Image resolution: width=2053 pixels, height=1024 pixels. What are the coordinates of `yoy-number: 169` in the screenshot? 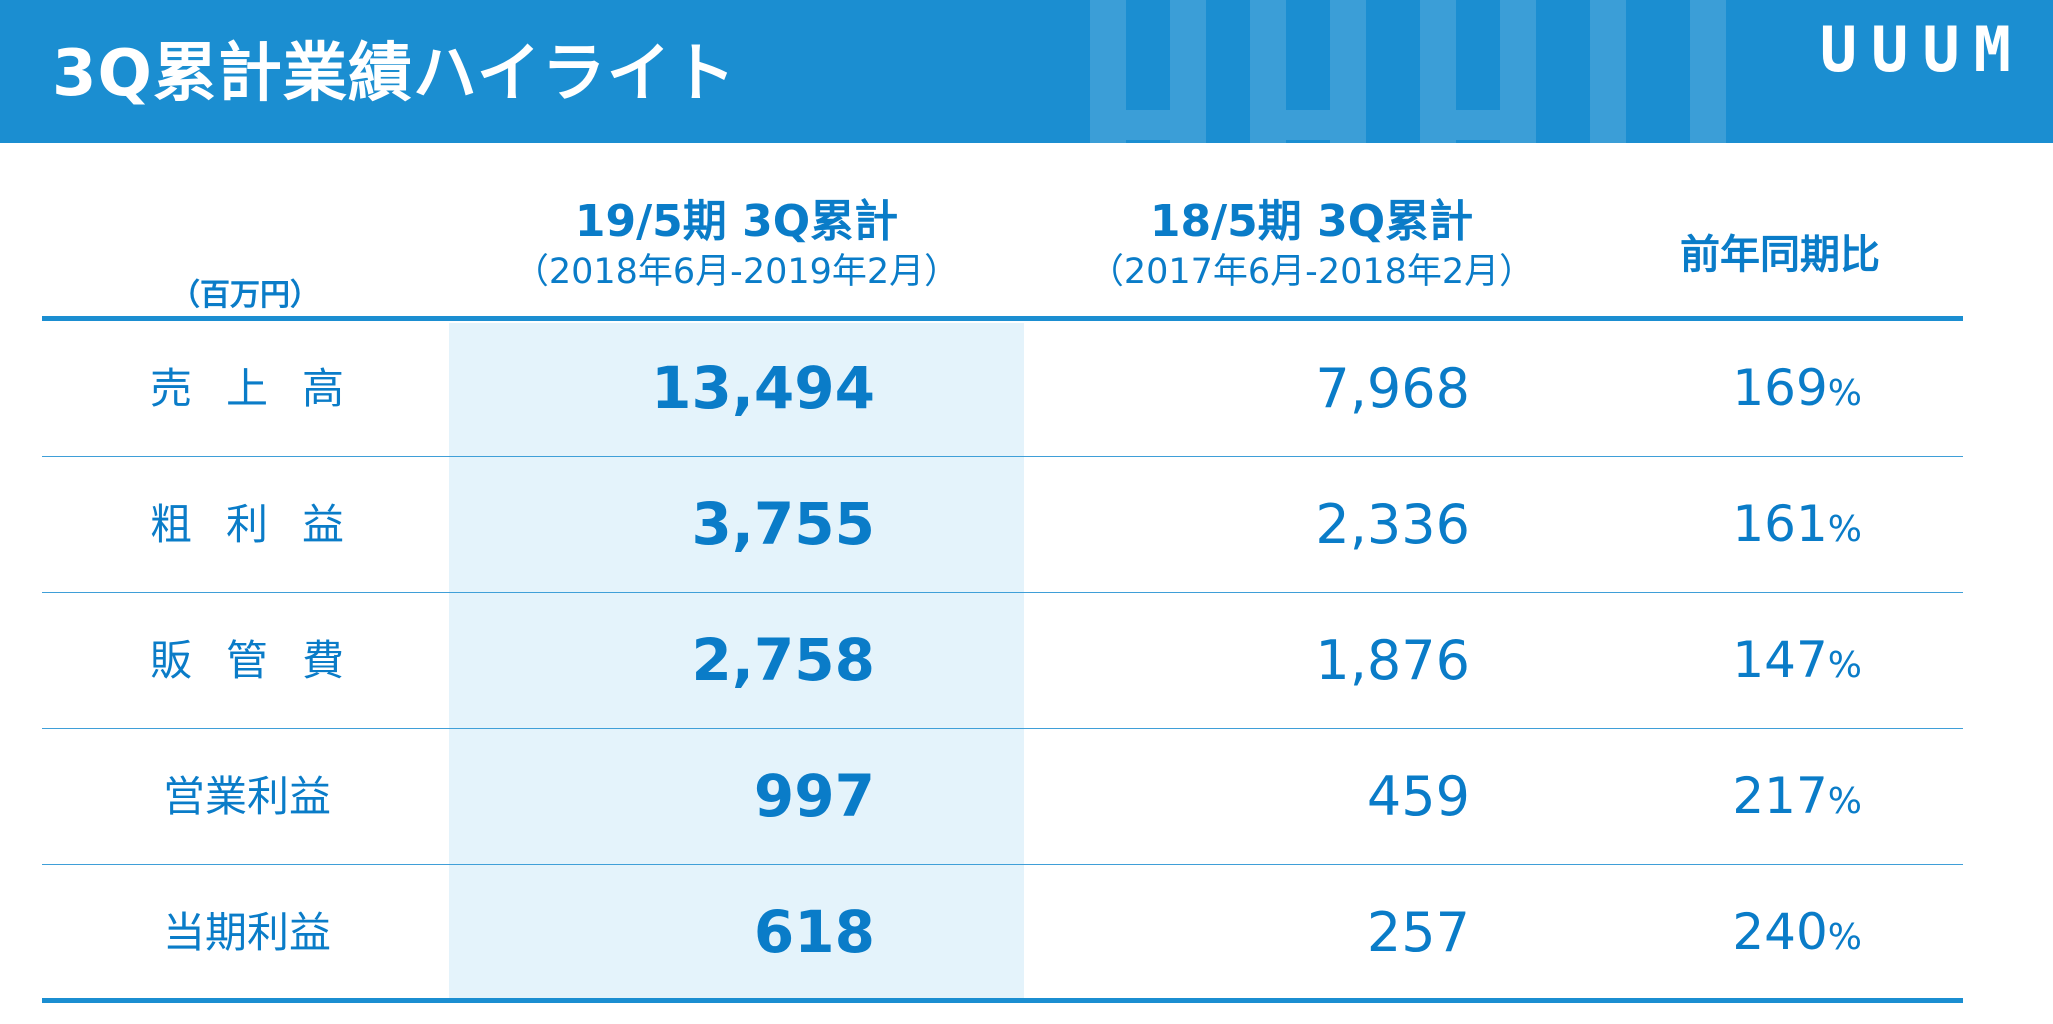 It's located at (1780, 388).